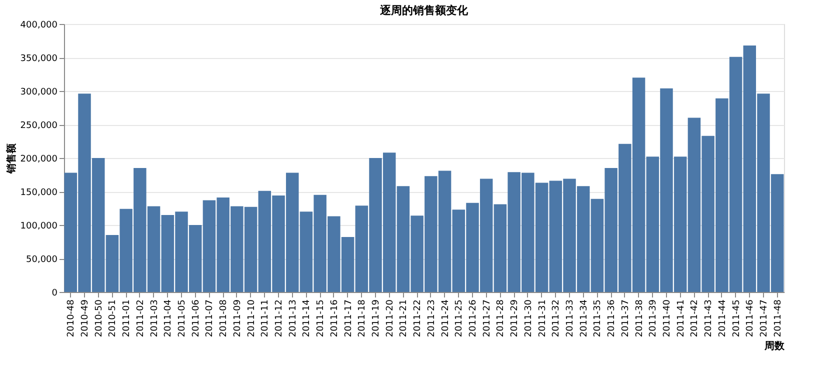 The image size is (838, 379). What do you see at coordinates (39, 126) in the screenshot?
I see `y-tick-label: 250,000` at bounding box center [39, 126].